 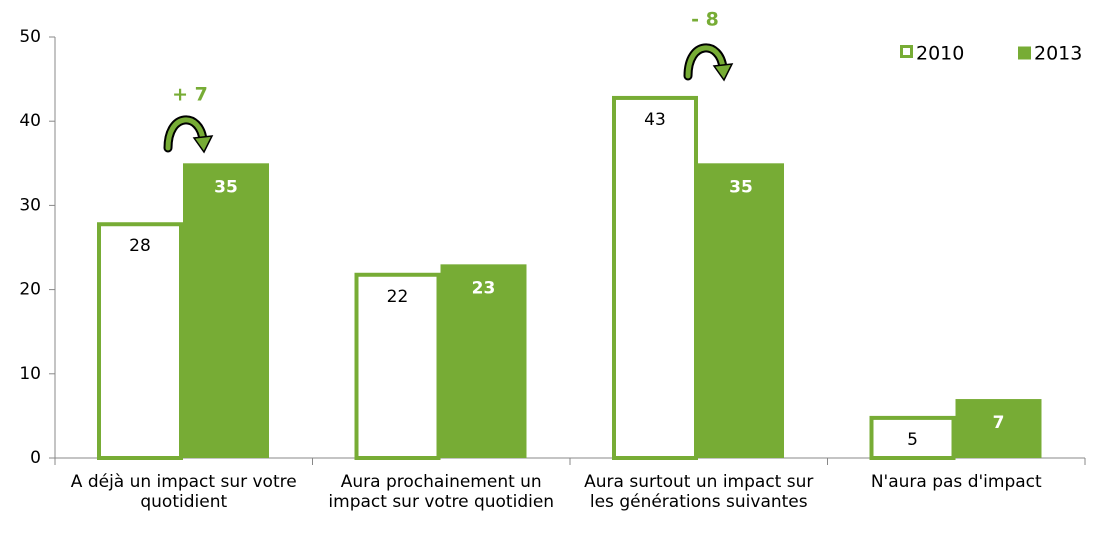 What do you see at coordinates (190, 95) in the screenshot?
I see `annotation: + 7` at bounding box center [190, 95].